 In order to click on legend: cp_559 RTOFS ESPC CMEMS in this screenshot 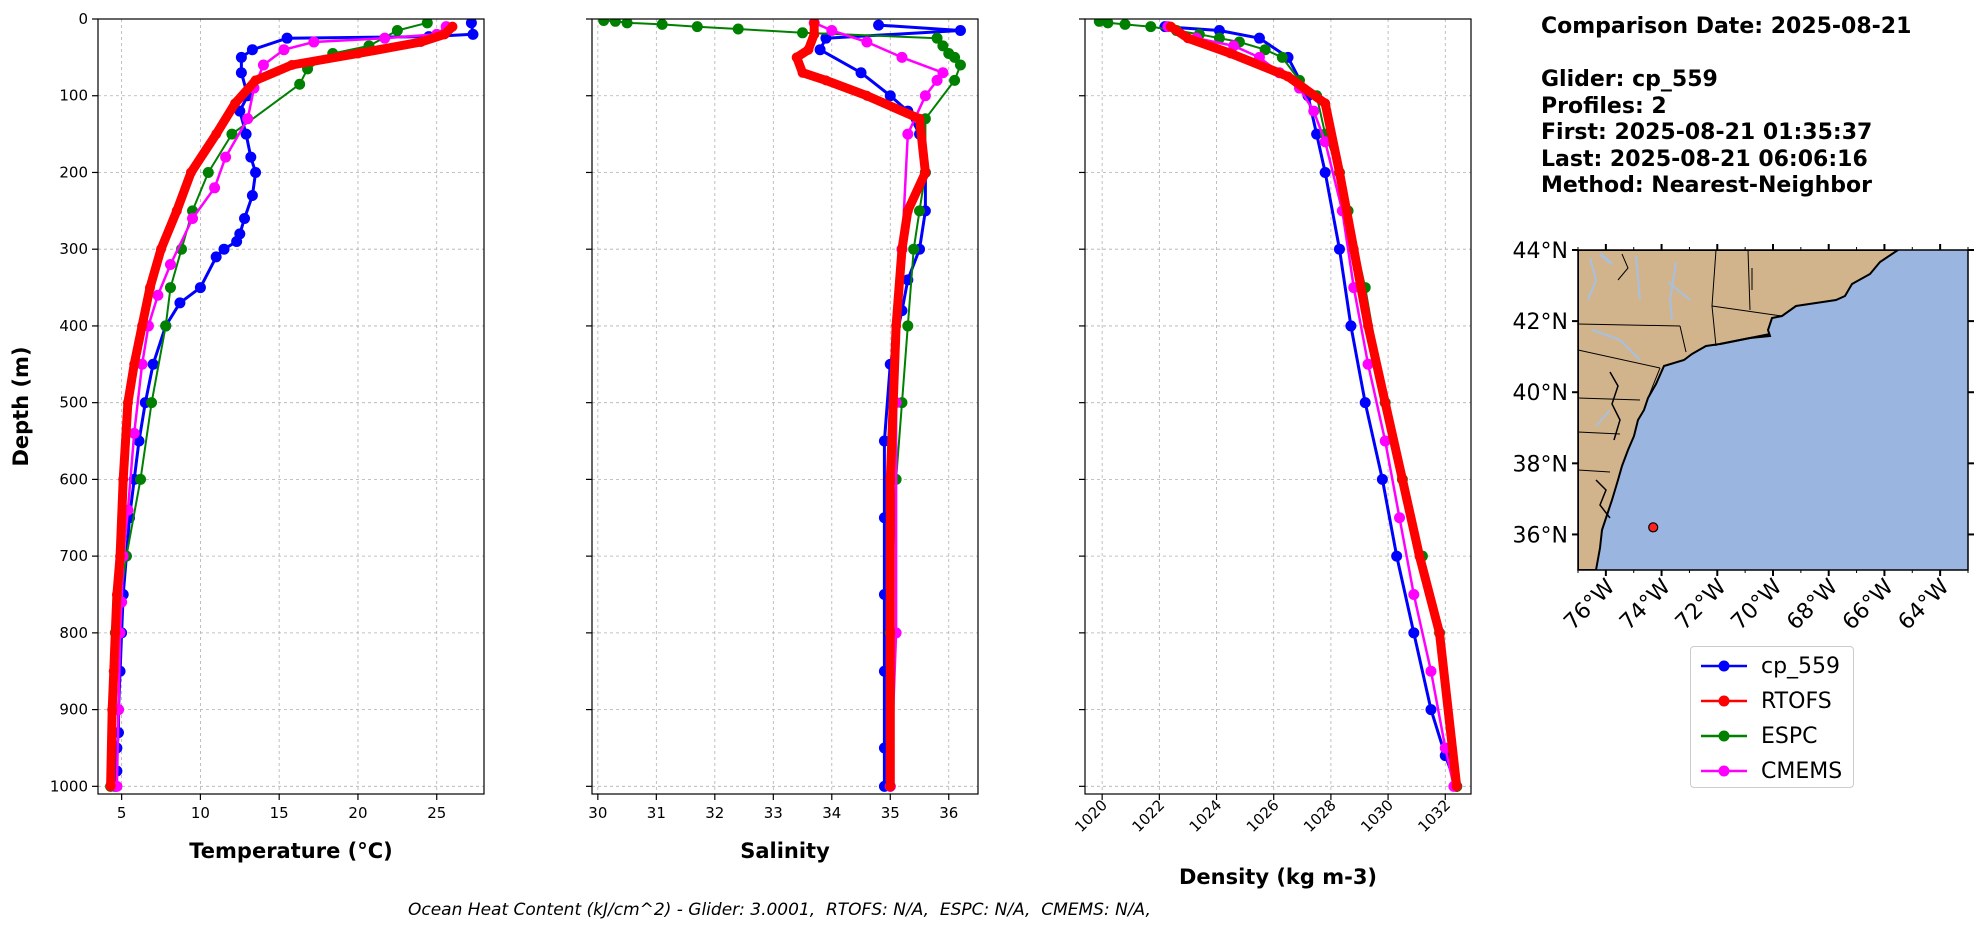, I will do `click(1772, 717)`.